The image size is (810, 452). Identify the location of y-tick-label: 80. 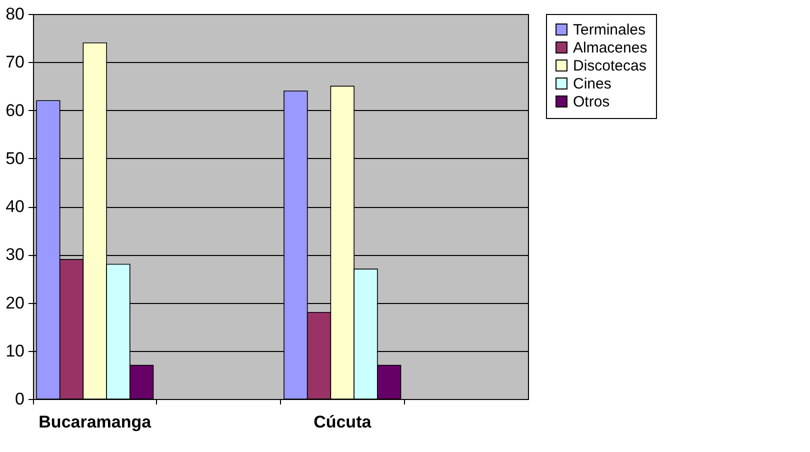
(15, 14).